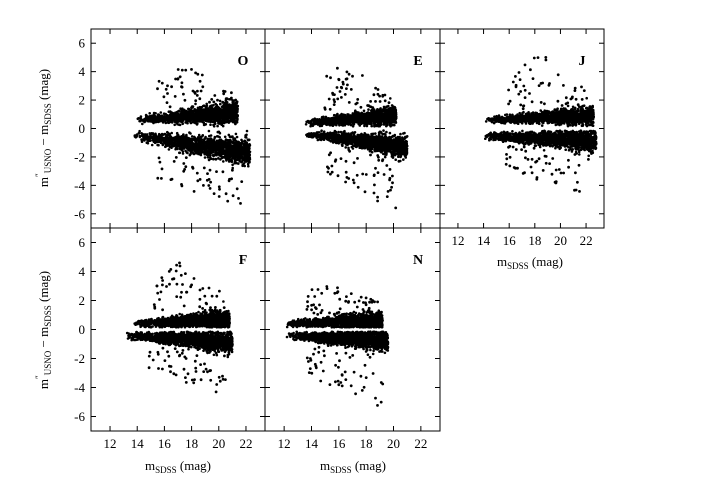 This screenshot has width=702, height=496. I want to click on panel-f: 12 14 16 18 20 22 -6 -4 -2 0 2 4 6 F, so click(170, 339).